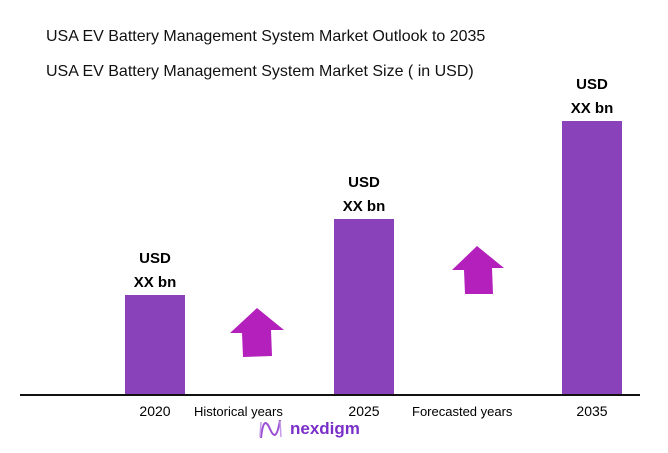  I want to click on data-label-2025: USD XX bn, so click(364, 195).